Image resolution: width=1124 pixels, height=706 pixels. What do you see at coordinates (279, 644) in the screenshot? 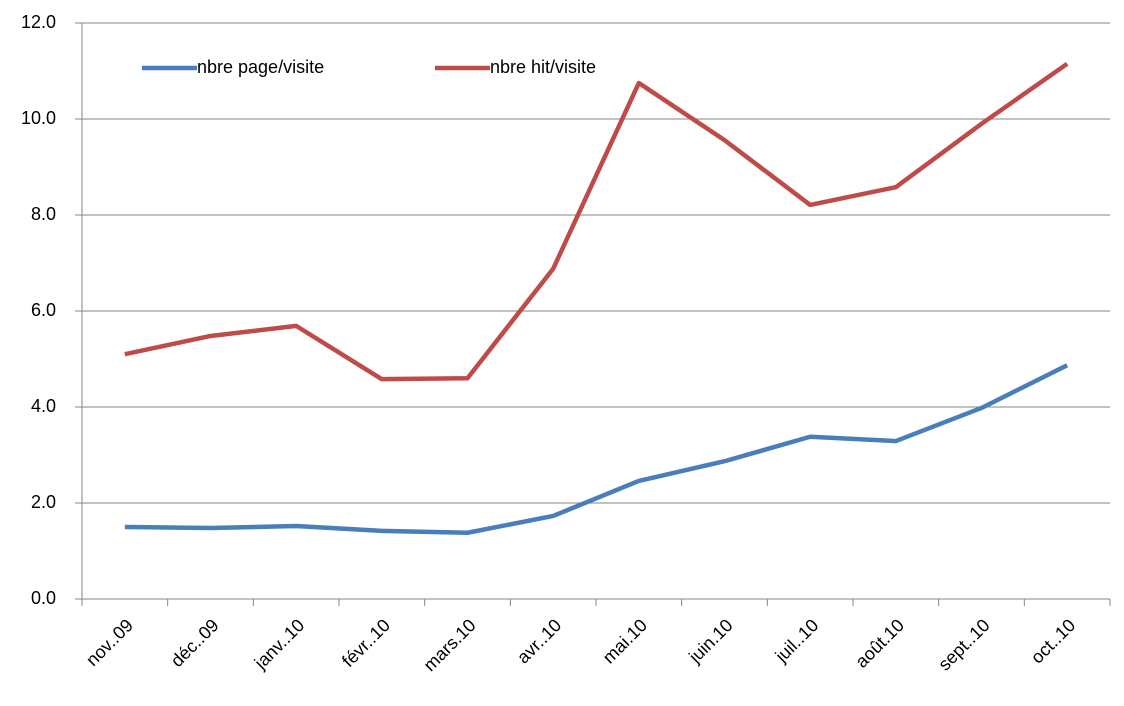
I see `x-tick-label: janv..10` at bounding box center [279, 644].